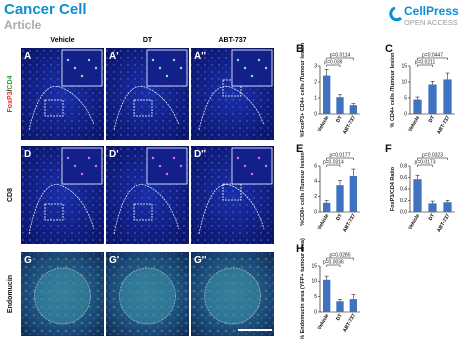  I want to click on row-label-part: CD4, so click(10, 82).